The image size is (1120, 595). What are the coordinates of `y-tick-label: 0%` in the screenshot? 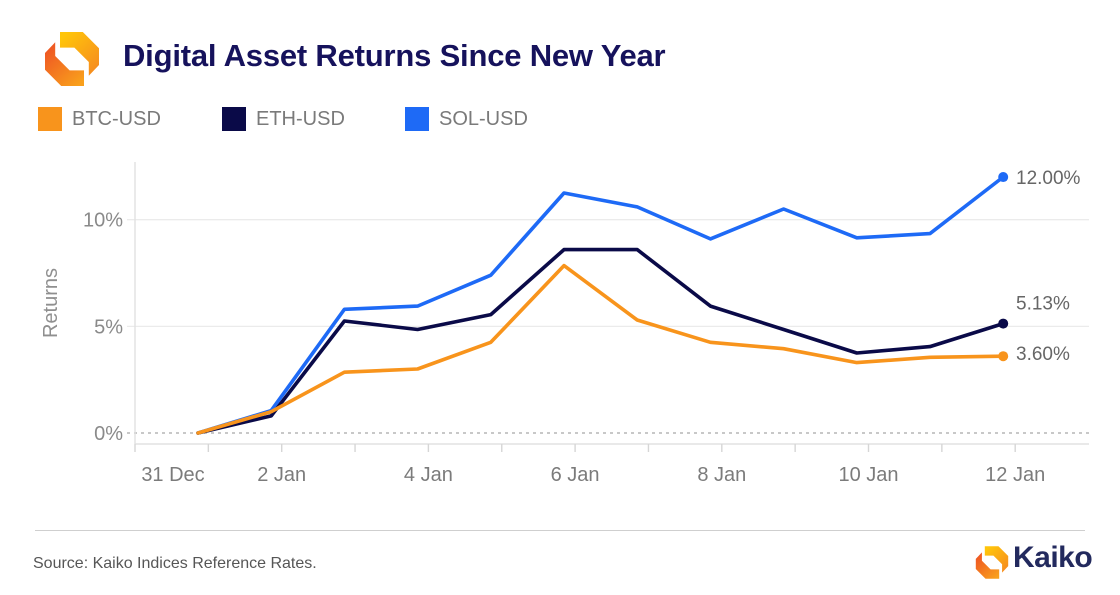 It's located at (108, 434).